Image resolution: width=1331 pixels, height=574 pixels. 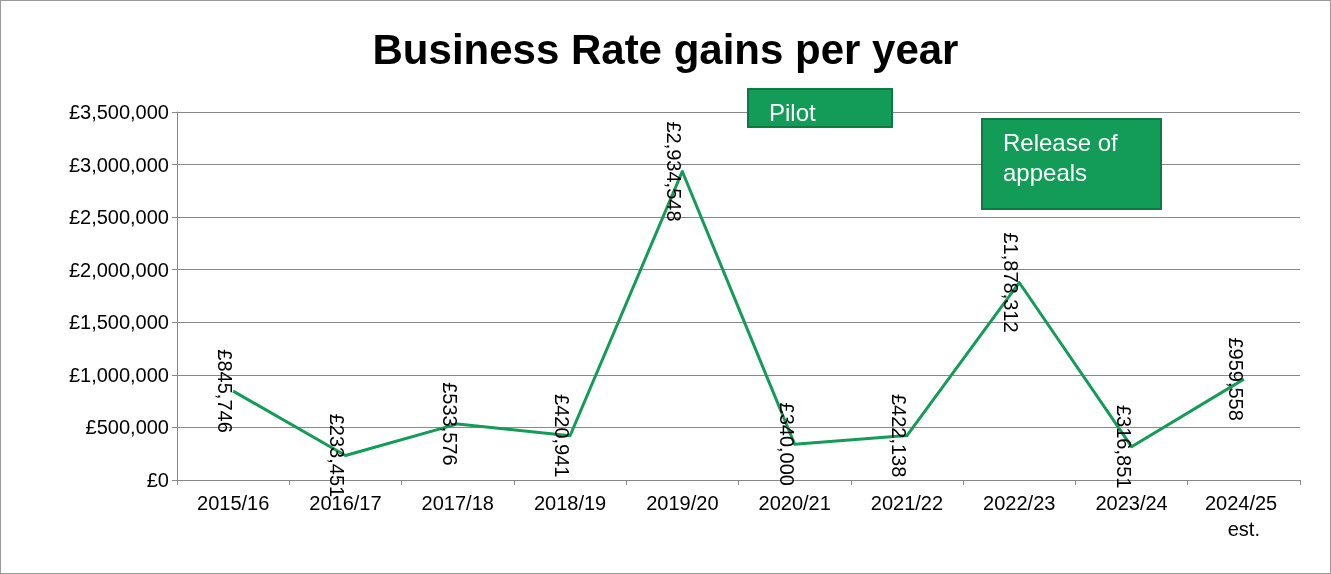 What do you see at coordinates (674, 171) in the screenshot?
I see `data-label: £2,934,548` at bounding box center [674, 171].